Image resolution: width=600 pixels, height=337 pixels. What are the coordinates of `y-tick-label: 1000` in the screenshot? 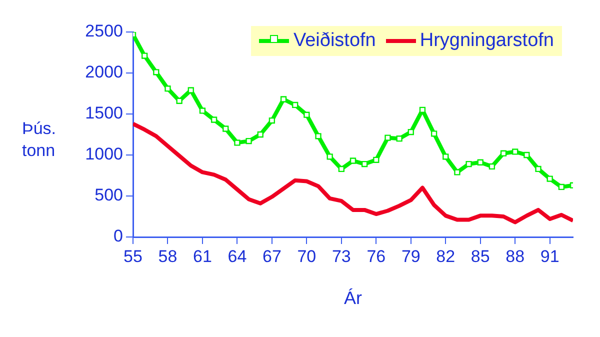 It's located at (104, 154).